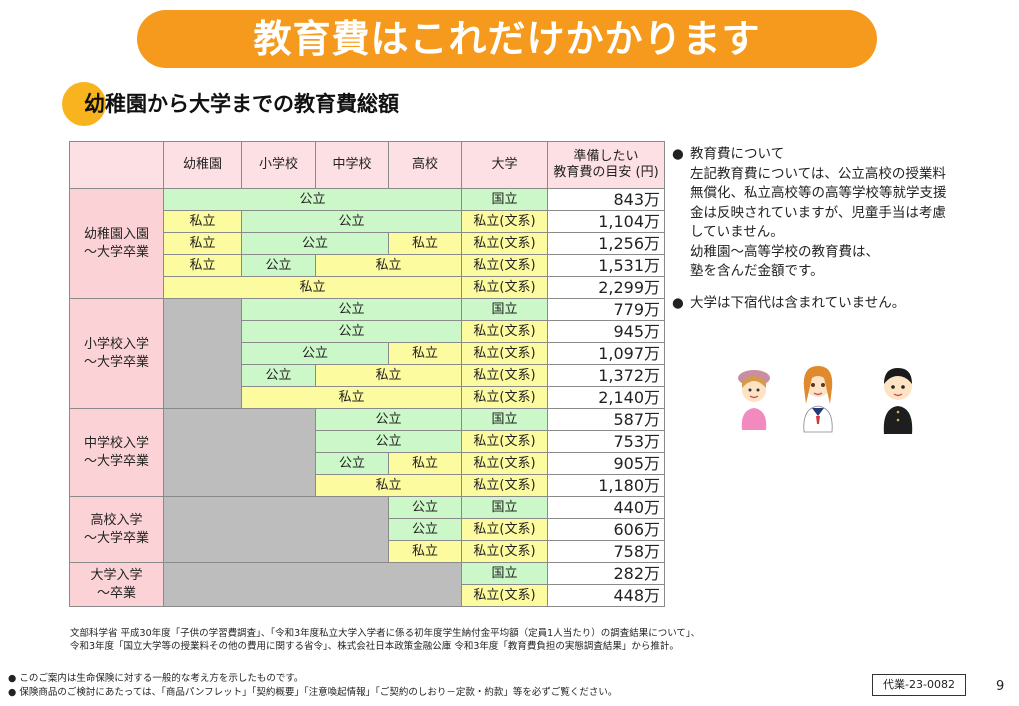  What do you see at coordinates (606, 595) in the screenshot?
I see `amount-cell: 448万` at bounding box center [606, 595].